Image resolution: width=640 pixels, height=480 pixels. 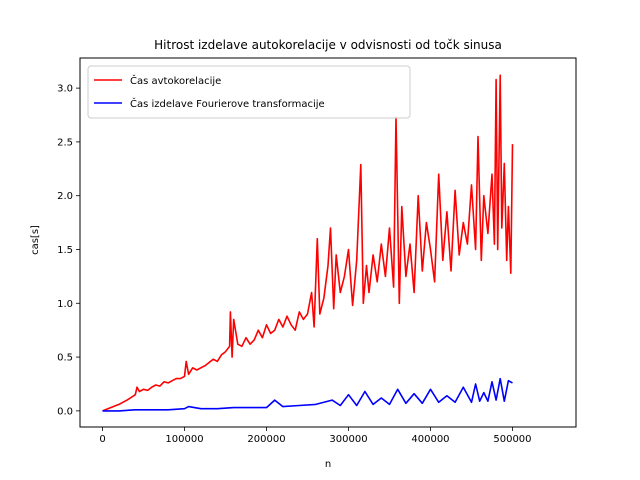 What do you see at coordinates (65, 142) in the screenshot?
I see `y-tick-label: 2.5` at bounding box center [65, 142].